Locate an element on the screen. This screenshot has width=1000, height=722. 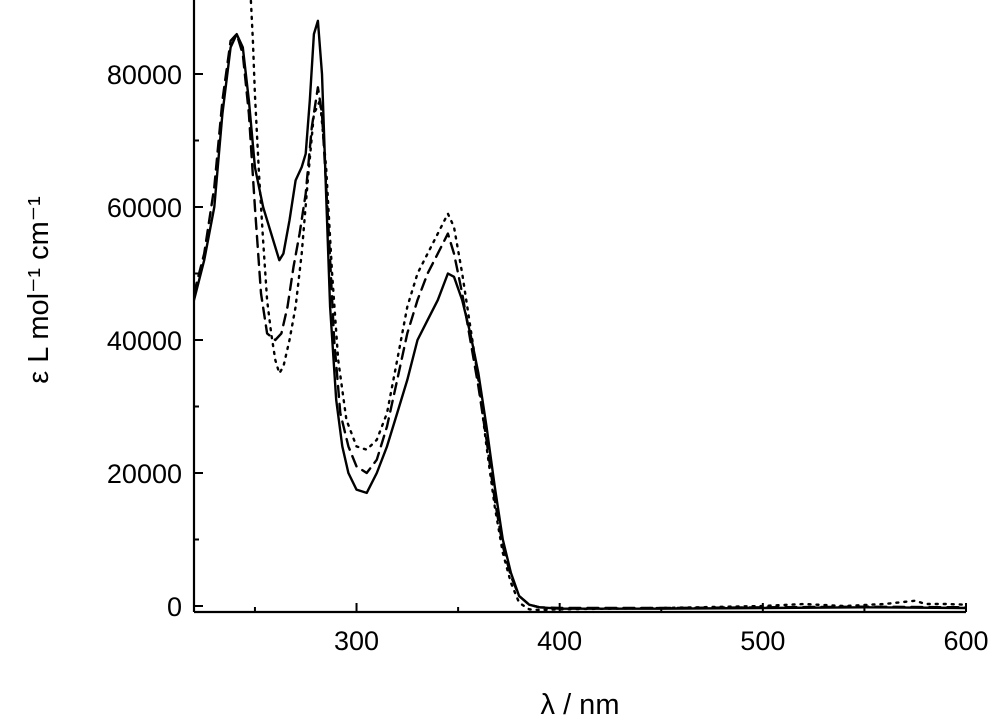
x-axis-title: λ / nm is located at coordinates (580, 705).